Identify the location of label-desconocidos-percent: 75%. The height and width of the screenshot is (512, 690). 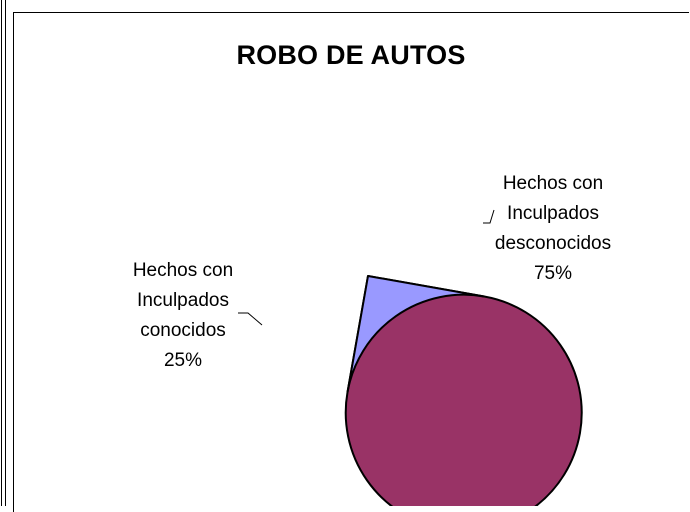
(553, 273).